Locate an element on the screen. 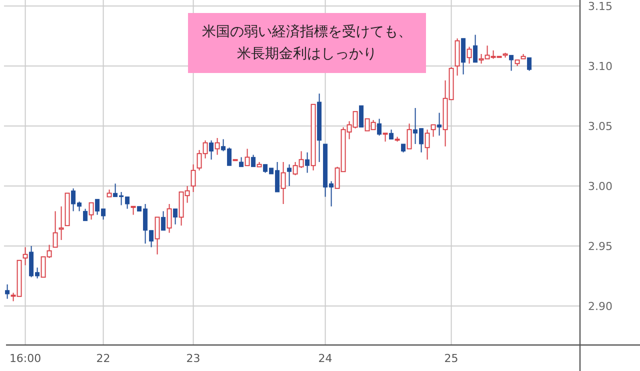 Image resolution: width=640 pixels, height=371 pixels. x-tick-label: 22 is located at coordinates (103, 358).